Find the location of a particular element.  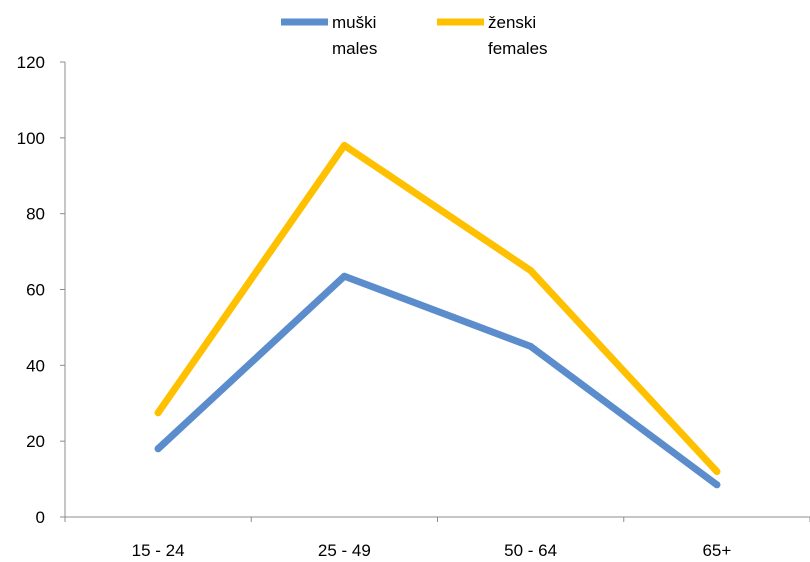

x-tick-label: 15 - 24 is located at coordinates (158, 550).